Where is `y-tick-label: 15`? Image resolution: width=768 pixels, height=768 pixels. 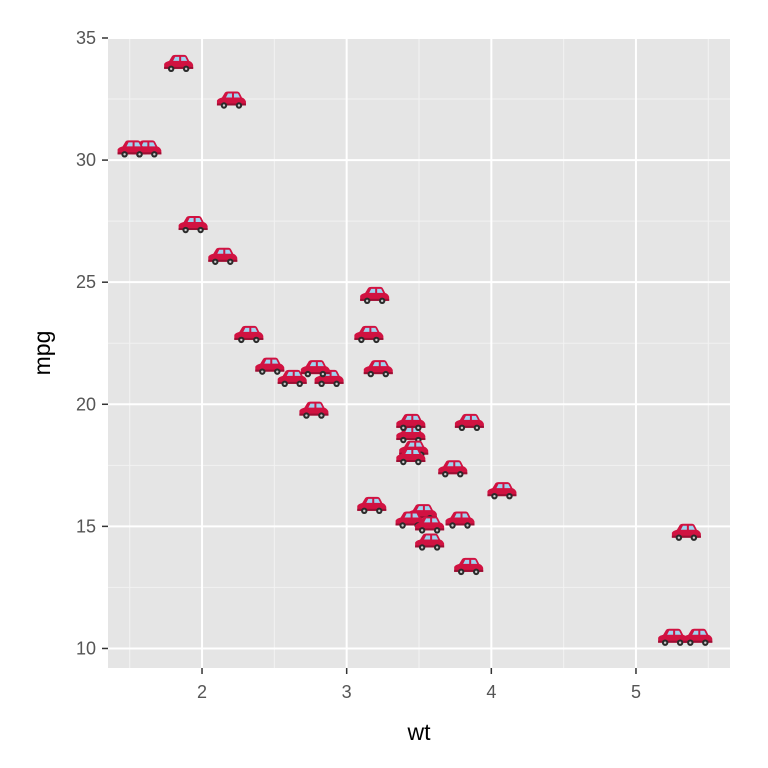 y-tick-label: 15 is located at coordinates (86, 526).